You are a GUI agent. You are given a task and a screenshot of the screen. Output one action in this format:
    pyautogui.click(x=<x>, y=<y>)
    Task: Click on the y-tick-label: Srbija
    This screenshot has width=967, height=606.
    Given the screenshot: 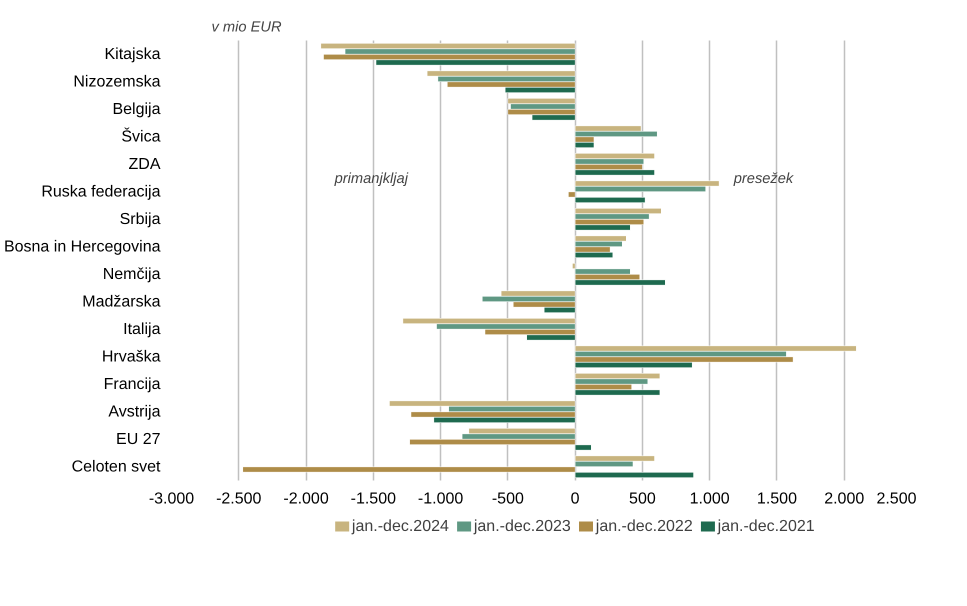 What is the action you would take?
    pyautogui.click(x=140, y=219)
    